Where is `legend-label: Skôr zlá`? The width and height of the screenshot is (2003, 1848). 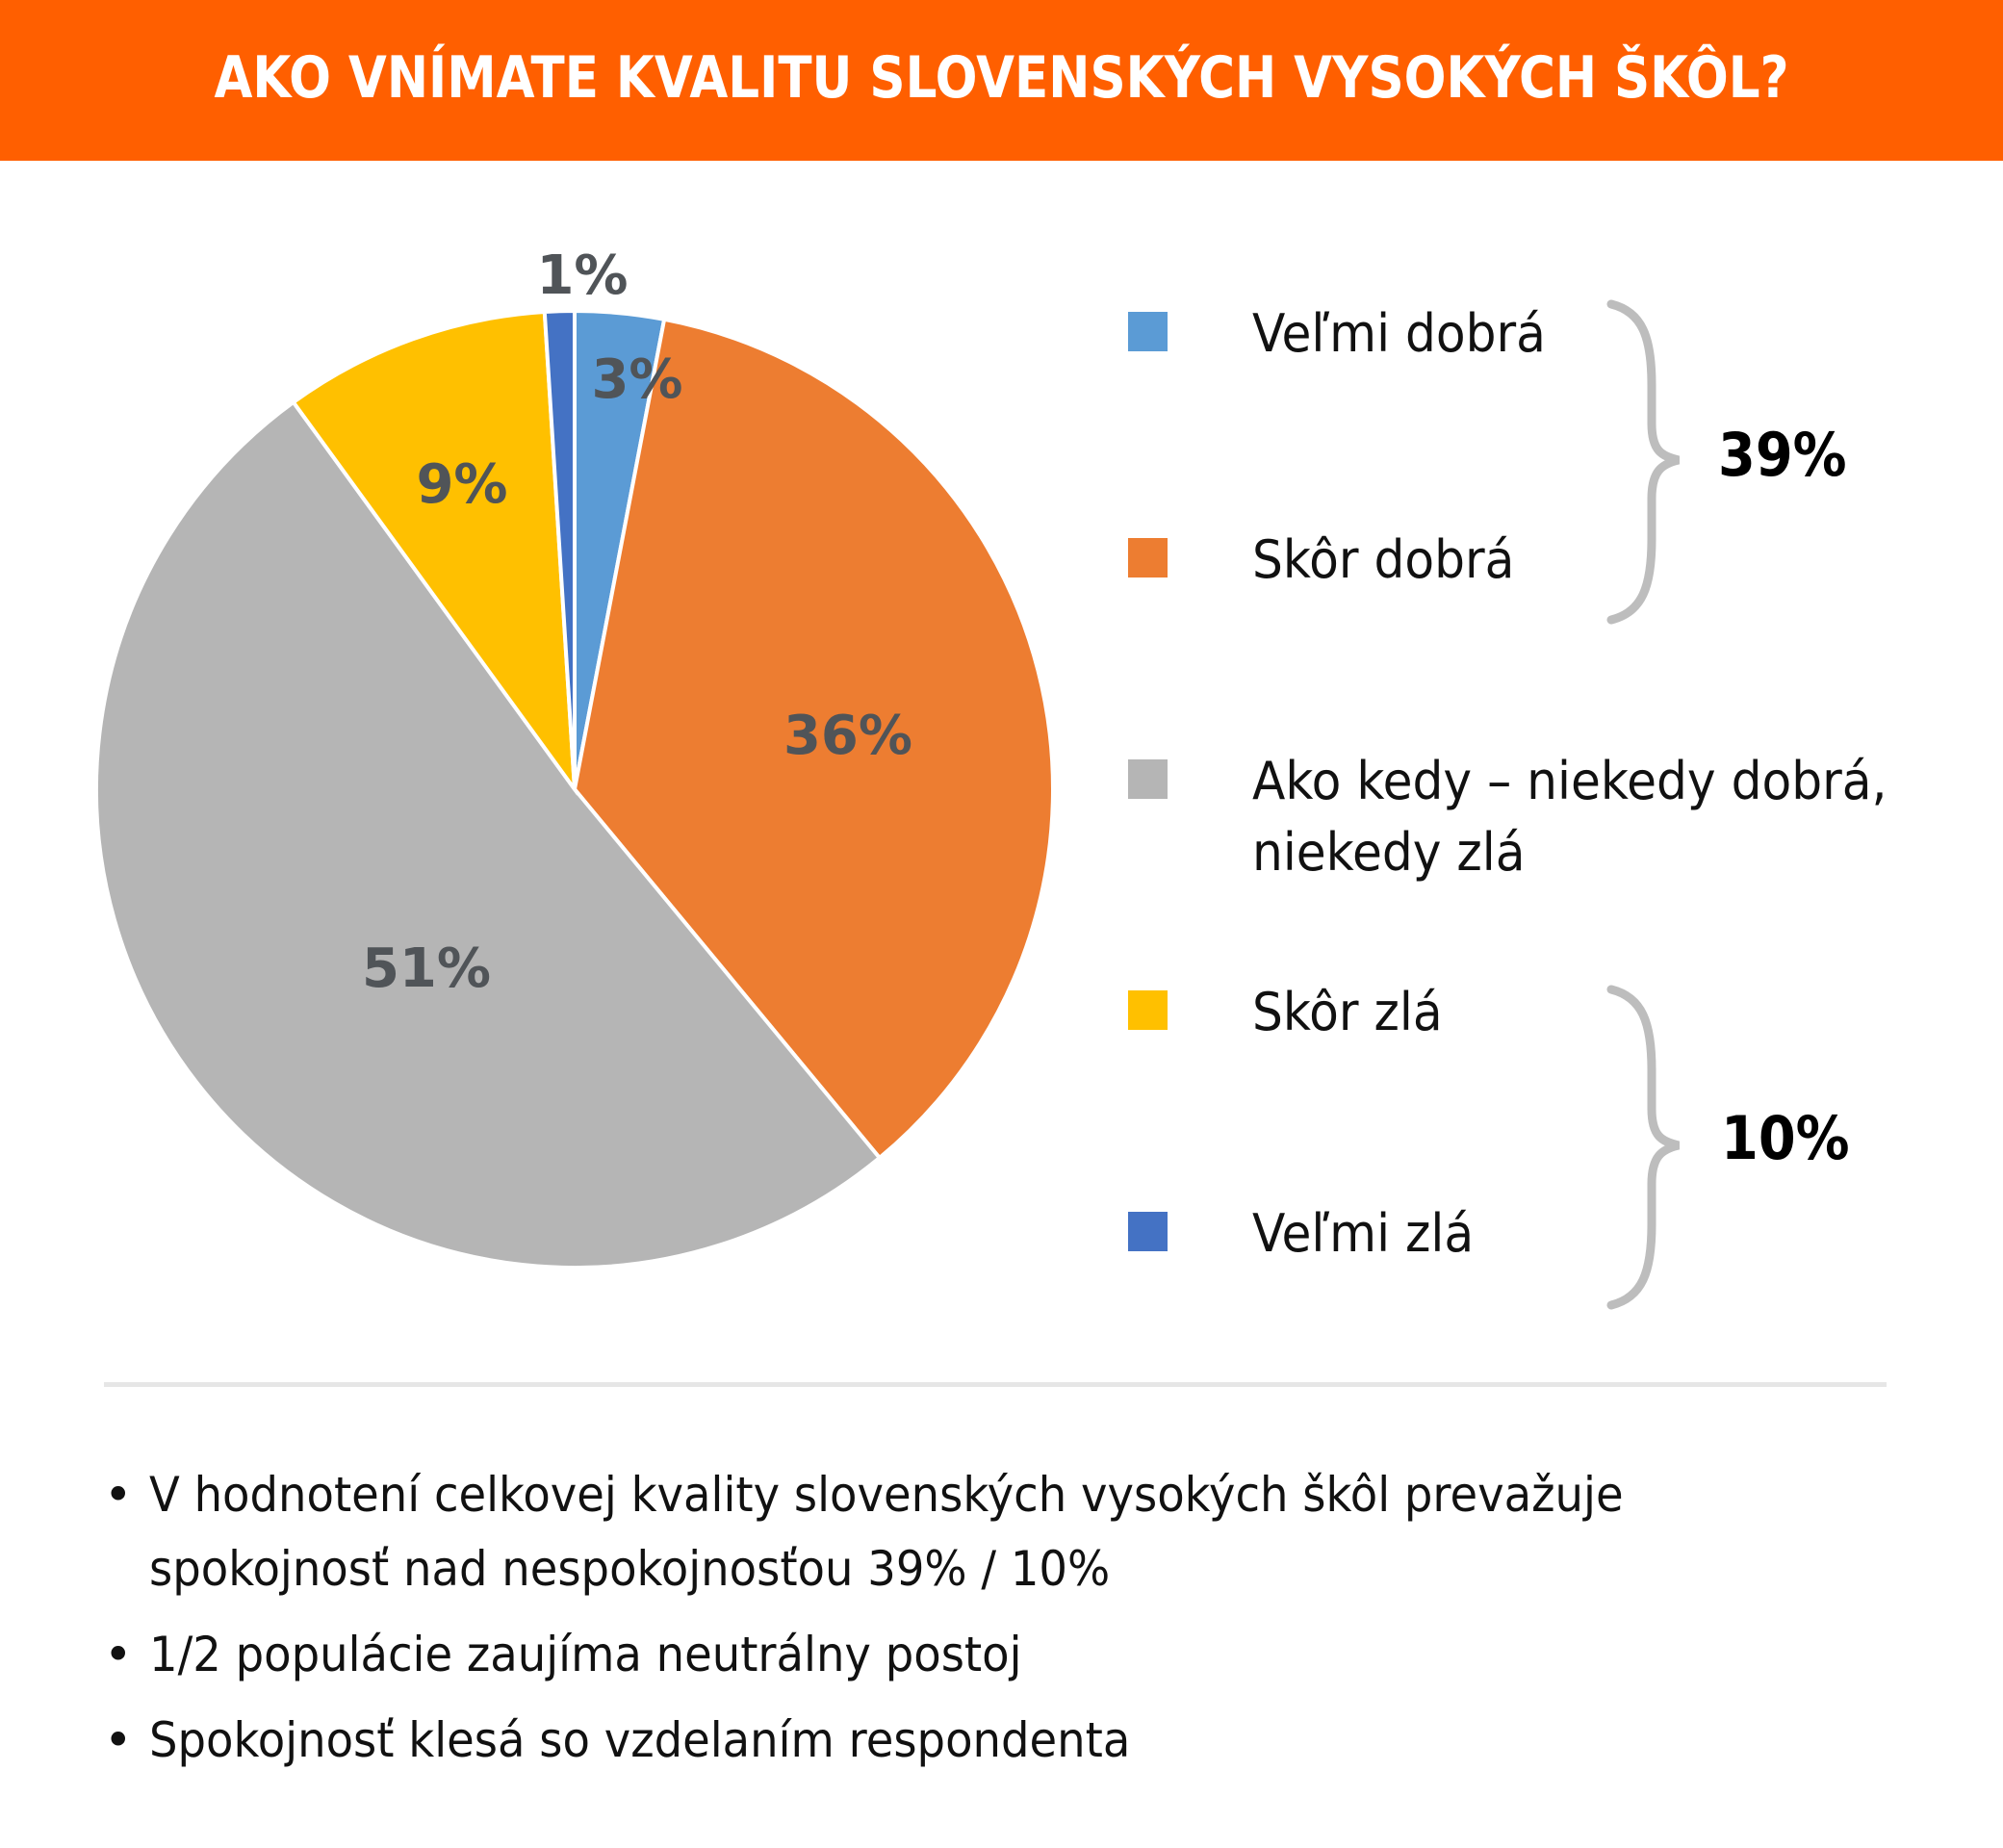 legend-label: Skôr zlá is located at coordinates (1347, 1012).